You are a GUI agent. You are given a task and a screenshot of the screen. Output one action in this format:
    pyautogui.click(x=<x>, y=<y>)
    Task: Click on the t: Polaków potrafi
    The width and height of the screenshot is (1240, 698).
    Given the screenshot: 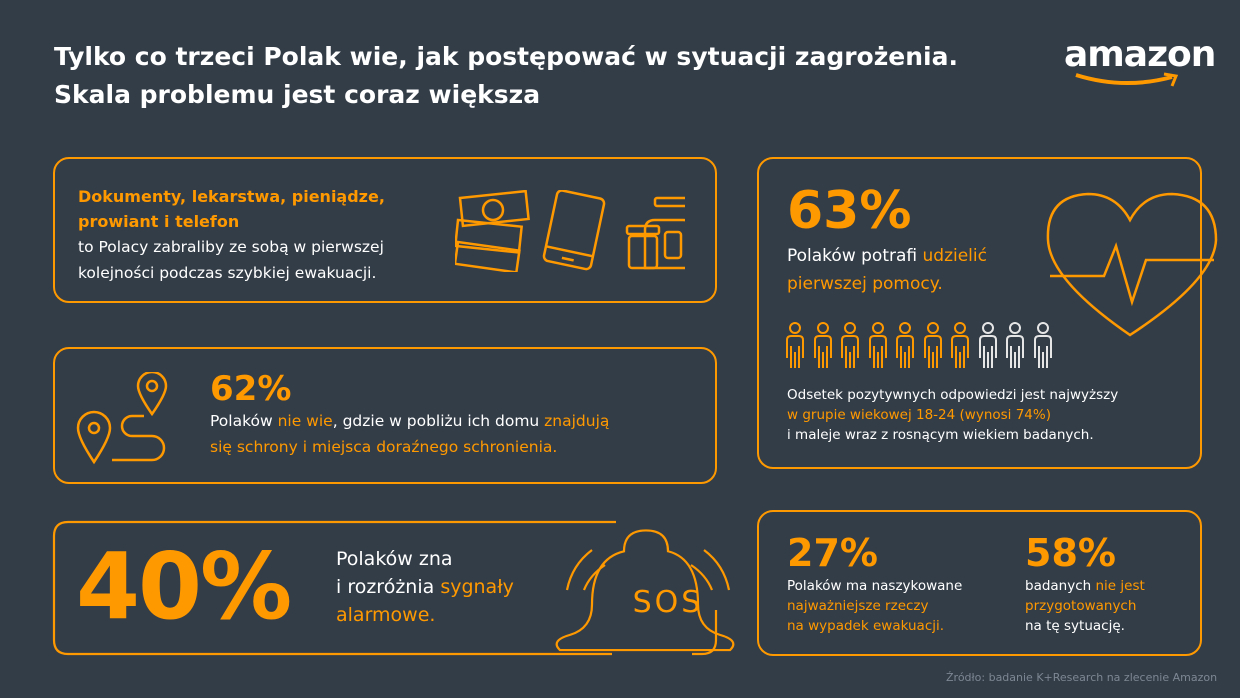 What is the action you would take?
    pyautogui.click(x=855, y=256)
    